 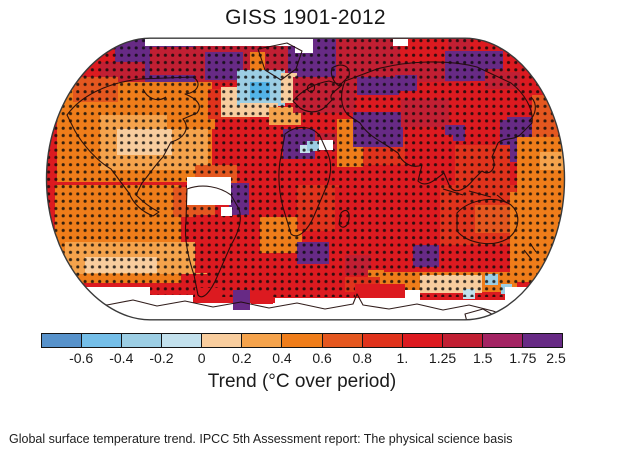 I want to click on colorbar-tick: 1.25, so click(x=442, y=358).